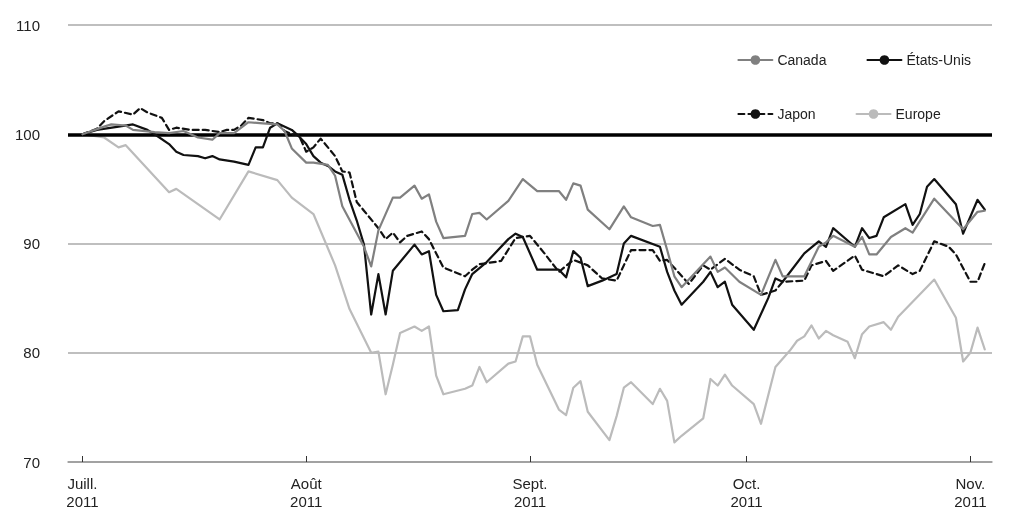  What do you see at coordinates (939, 60) in the screenshot?
I see `legend-label: États-Unis` at bounding box center [939, 60].